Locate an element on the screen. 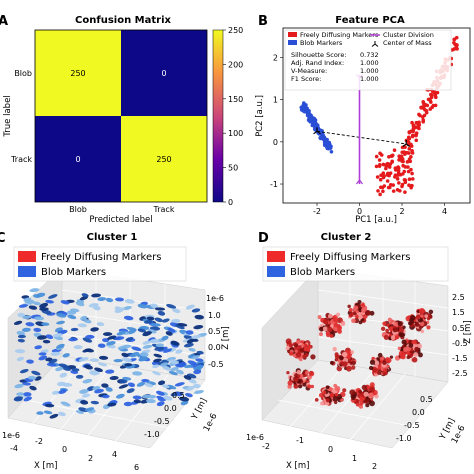 The image size is (474, 474). center-connector is located at coordinates (361, 137).